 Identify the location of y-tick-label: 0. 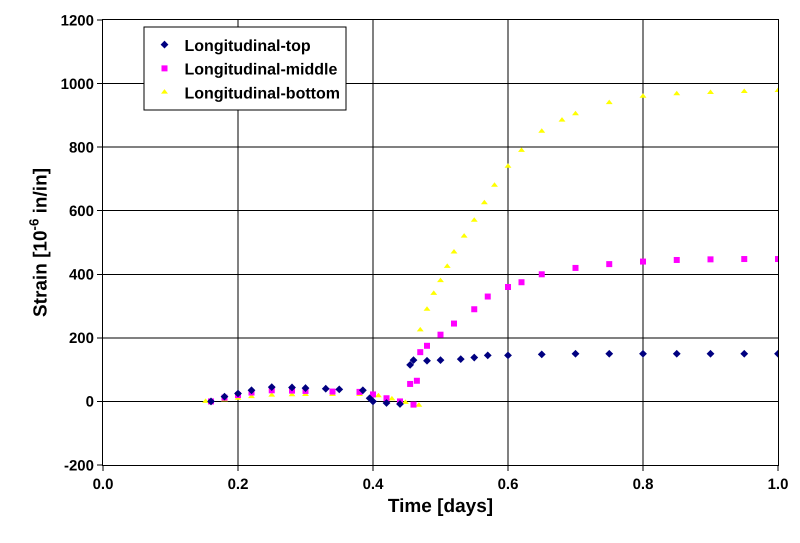
(90, 402).